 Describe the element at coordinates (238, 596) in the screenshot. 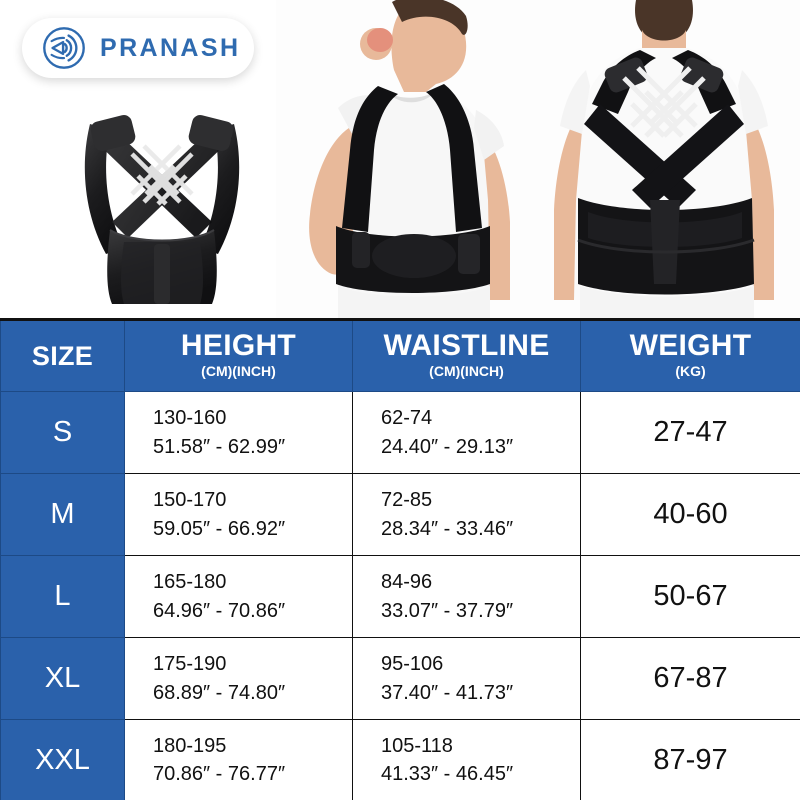

I see `cell-height: 165-180 64.96″ - 70.86″` at that location.